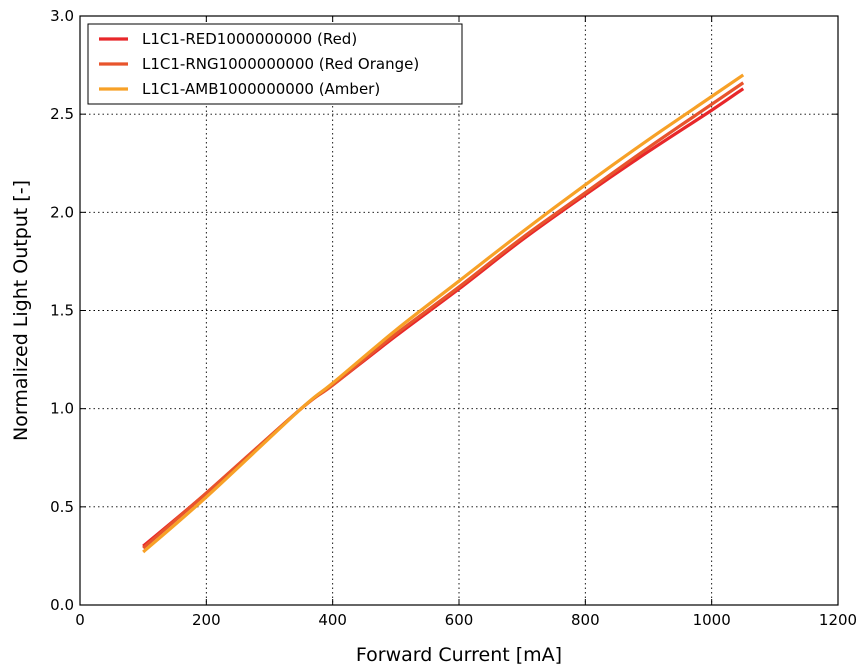 Image resolution: width=867 pixels, height=669 pixels. I want to click on y-tick-label: 2.5, so click(62, 114).